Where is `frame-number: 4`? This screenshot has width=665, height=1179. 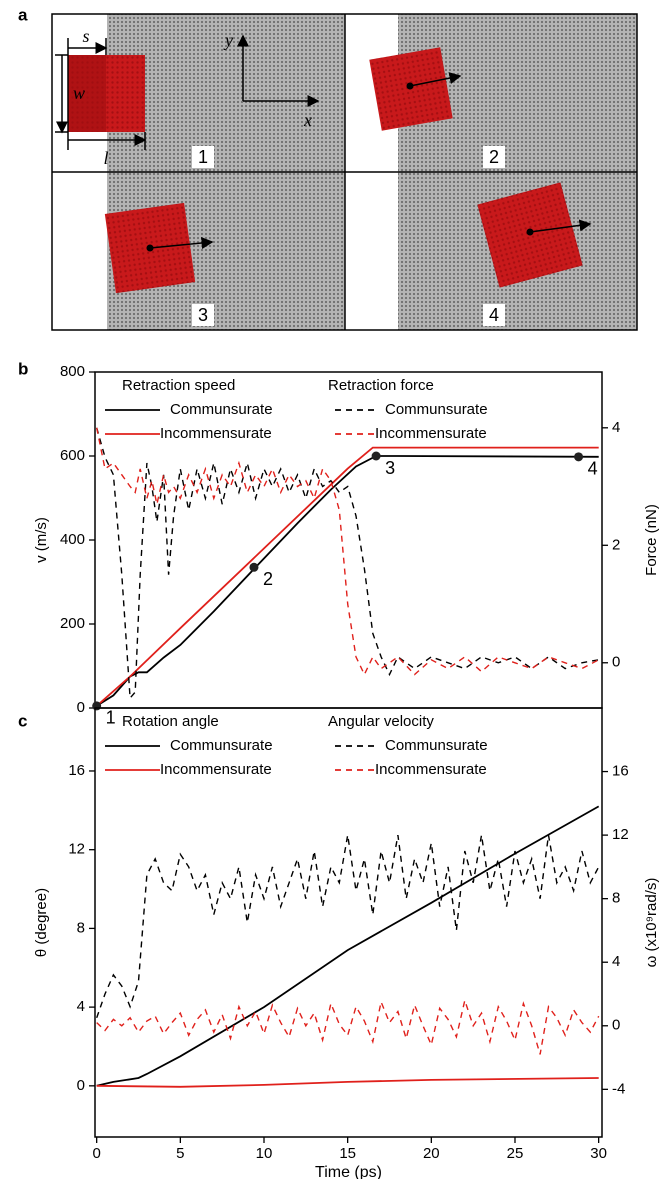
frame-number: 4 is located at coordinates (494, 315).